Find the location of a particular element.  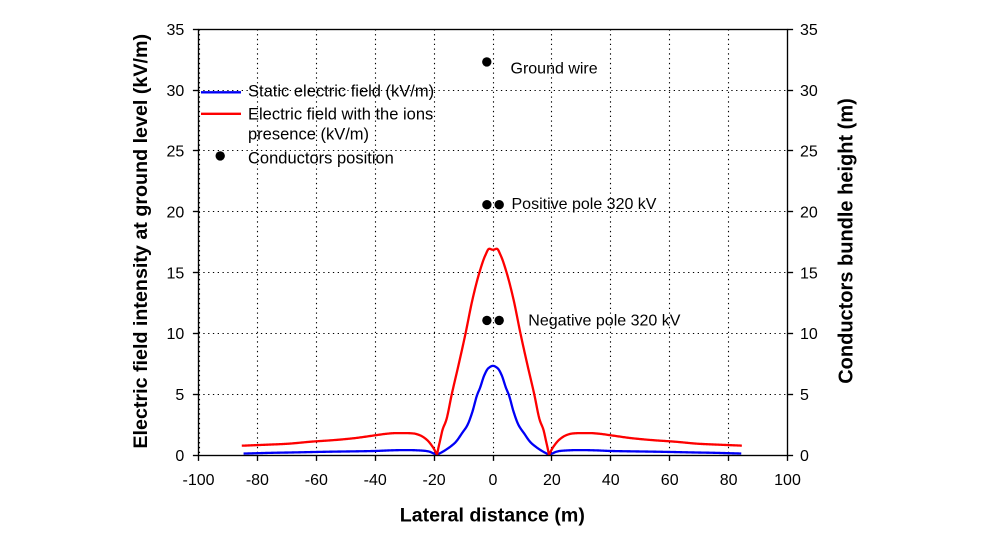

svg-text: Positive pole 320 kV is located at coordinates (584, 204).